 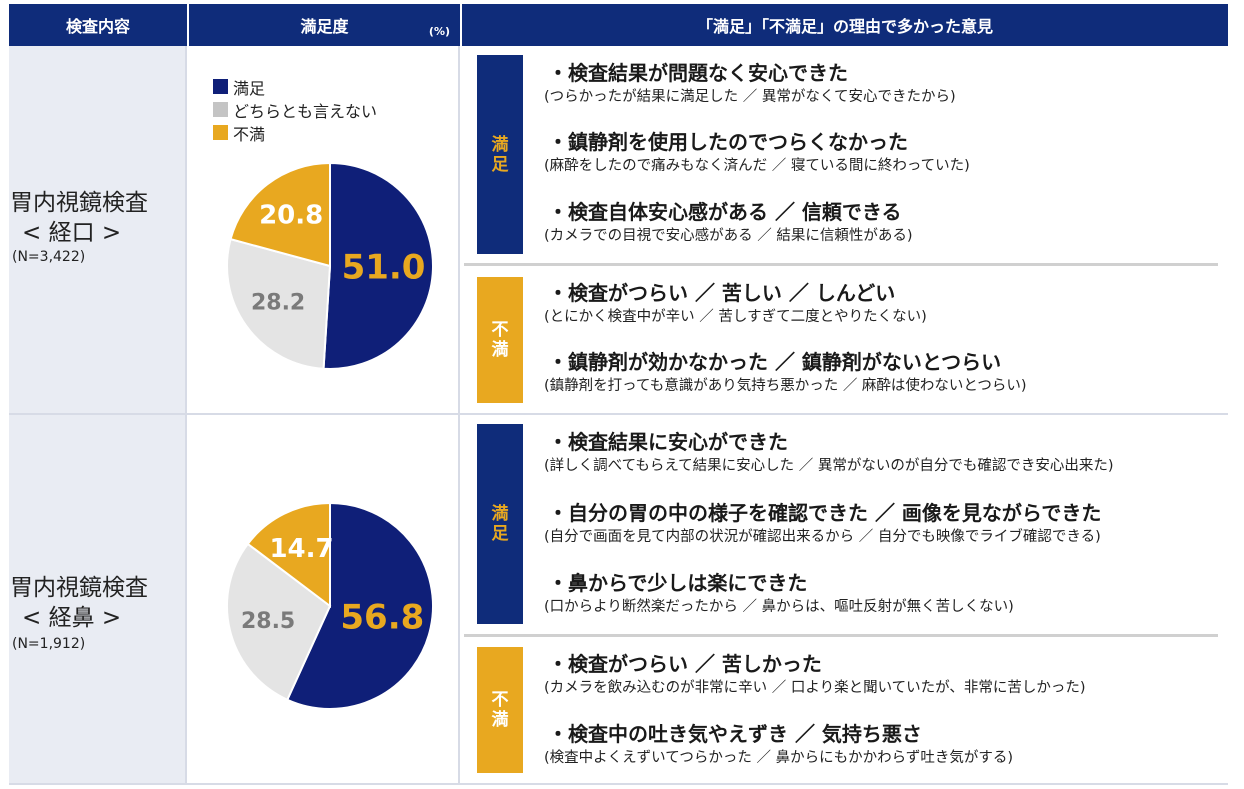 What do you see at coordinates (678, 583) in the screenshot?
I see `opinion-main: ・鼻からで少しは楽にできた` at bounding box center [678, 583].